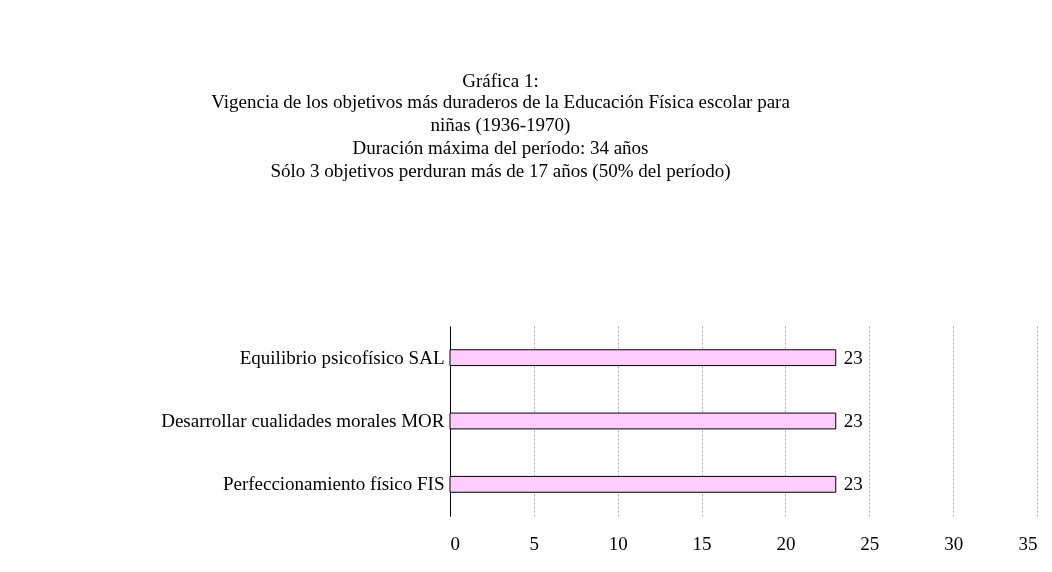  Describe the element at coordinates (702, 543) in the screenshot. I see `x-tick-label: 15` at that location.